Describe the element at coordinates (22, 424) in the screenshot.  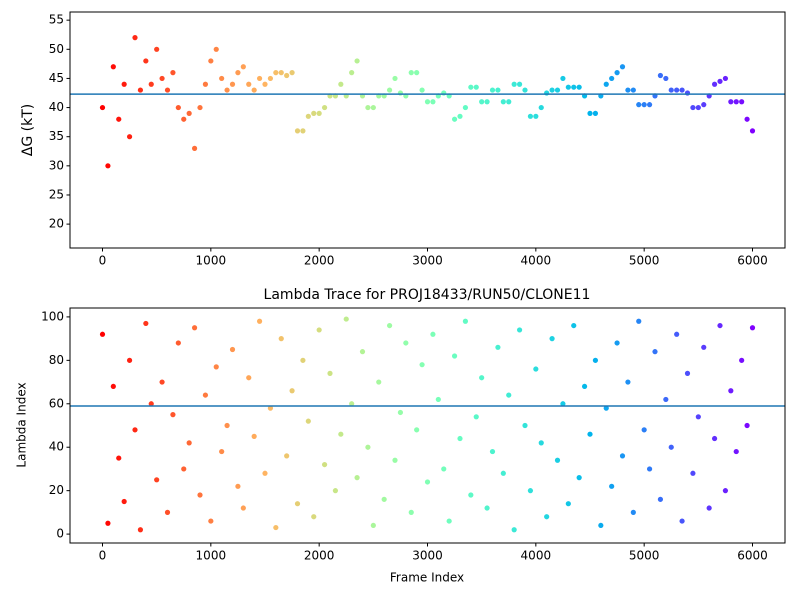
I see `y-axis-label: Lambda Index` at that location.